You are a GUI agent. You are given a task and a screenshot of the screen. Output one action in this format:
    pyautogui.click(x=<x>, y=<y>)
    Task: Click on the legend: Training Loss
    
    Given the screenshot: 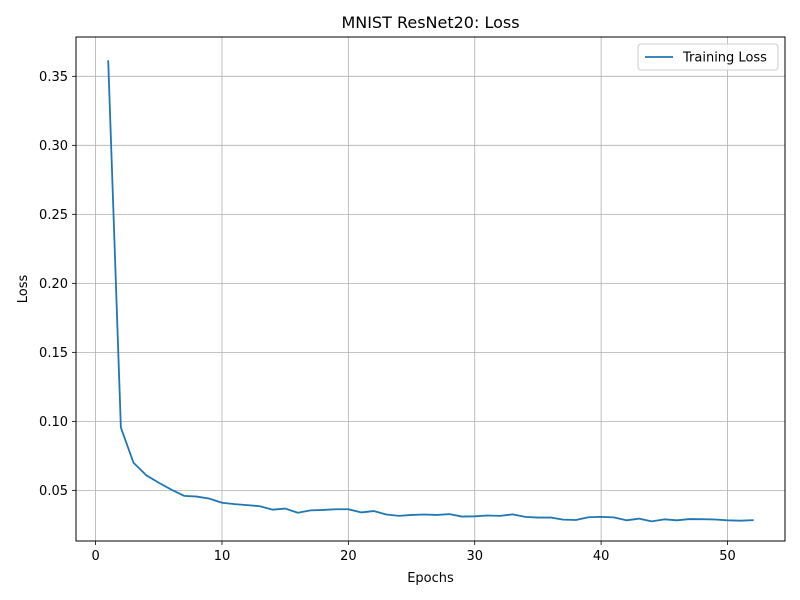 What is the action you would take?
    pyautogui.click(x=708, y=57)
    